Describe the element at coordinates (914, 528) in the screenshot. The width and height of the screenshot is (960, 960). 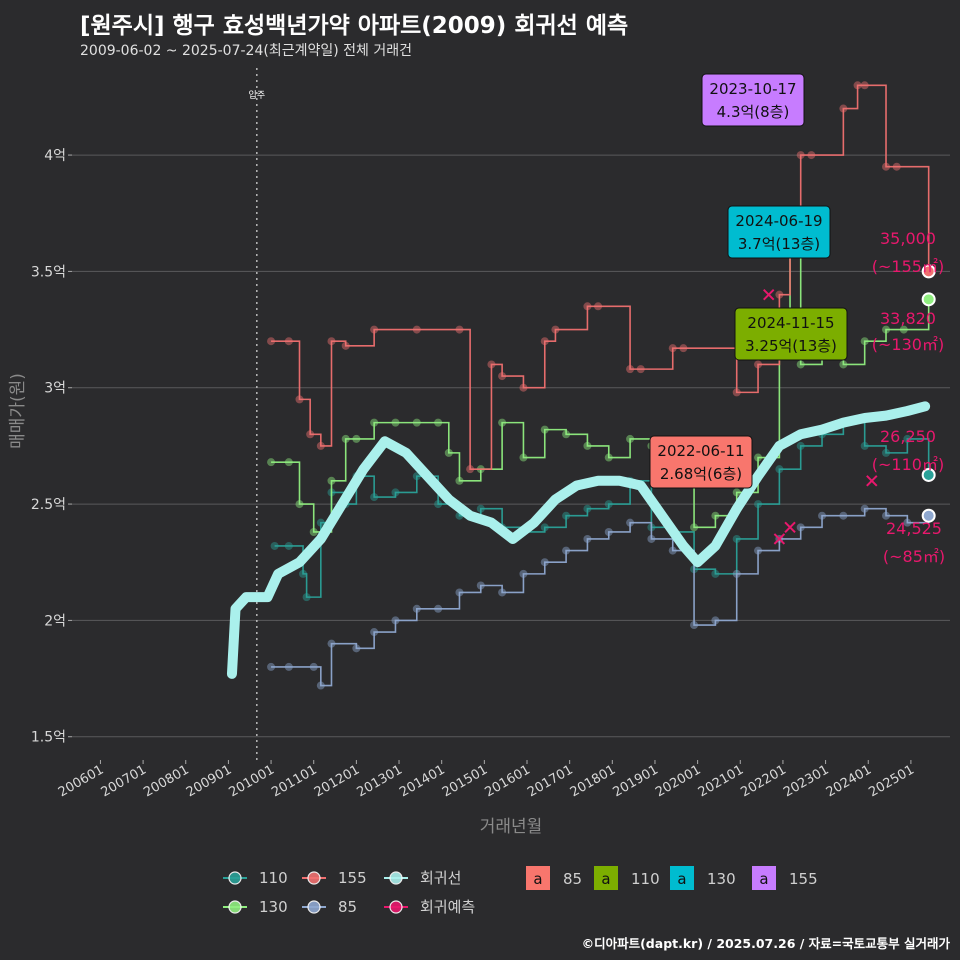
I see `end-value-label: 24,525` at that location.